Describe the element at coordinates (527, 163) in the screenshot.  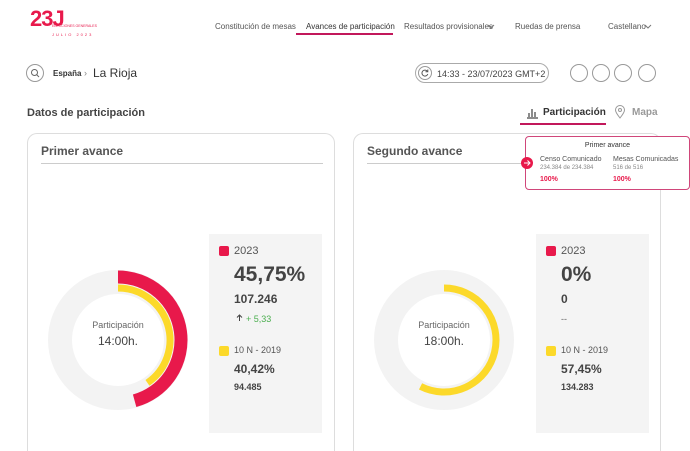
I see `tooltip-pointer` at that location.